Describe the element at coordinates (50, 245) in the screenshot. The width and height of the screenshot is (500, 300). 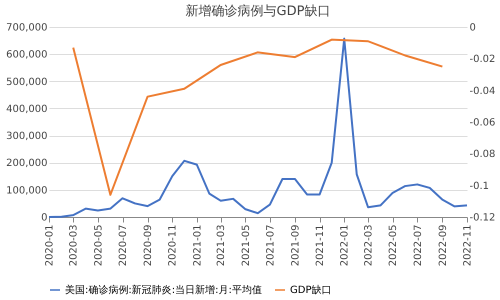
I see `x-tick-label: 2020-01` at that location.